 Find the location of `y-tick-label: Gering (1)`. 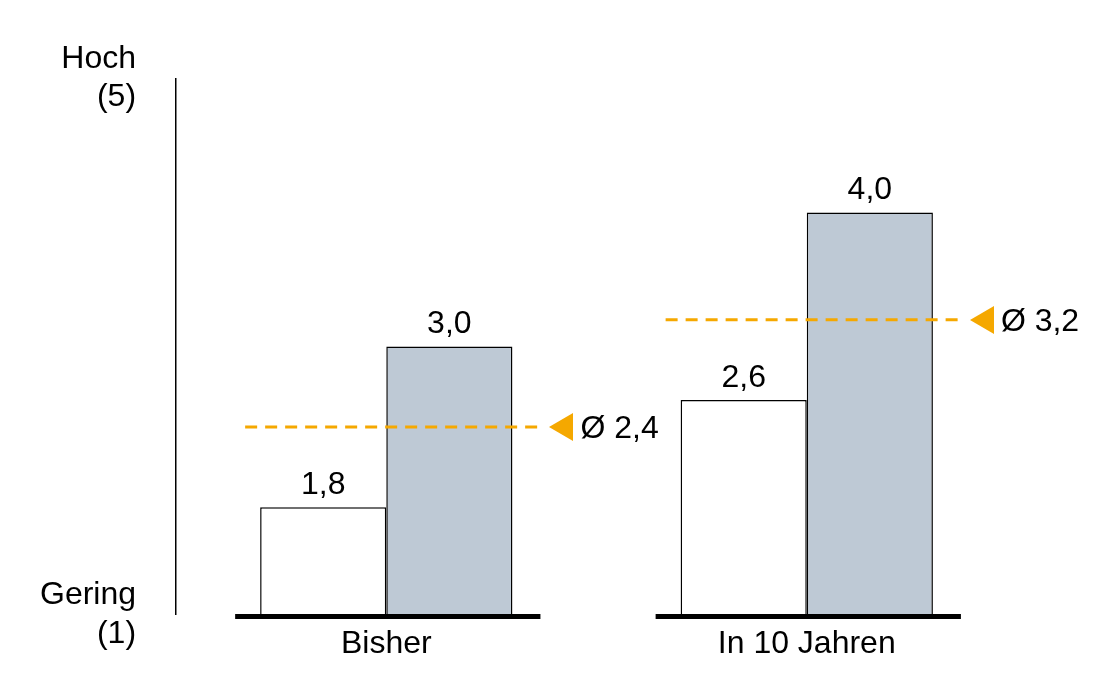

y-tick-label: Gering (1) is located at coordinates (88, 612).